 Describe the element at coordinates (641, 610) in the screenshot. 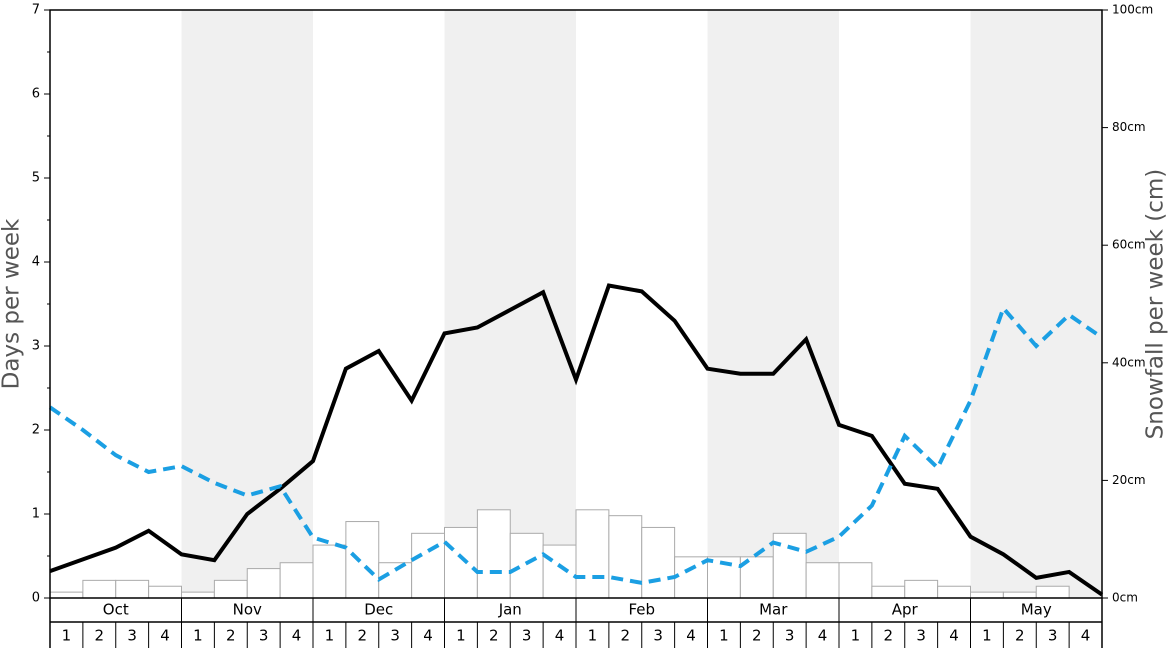

I see `month-label: Feb` at that location.